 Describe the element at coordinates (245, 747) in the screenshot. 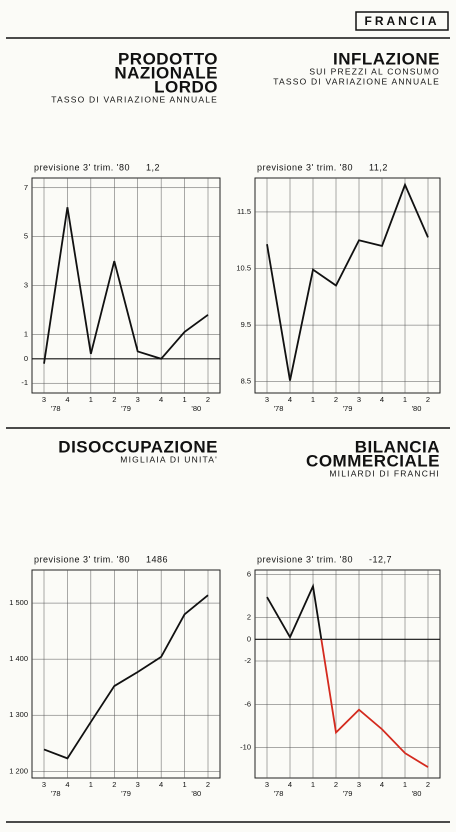

I see `y-tick-label: -10` at that location.